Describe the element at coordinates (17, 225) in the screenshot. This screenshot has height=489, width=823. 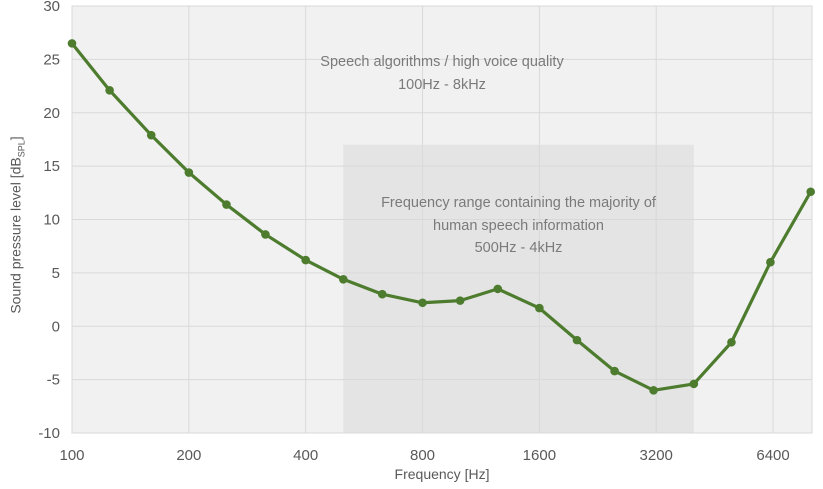
I see `y-axis-title-text: Sound pressure level [dBSPL]` at that location.